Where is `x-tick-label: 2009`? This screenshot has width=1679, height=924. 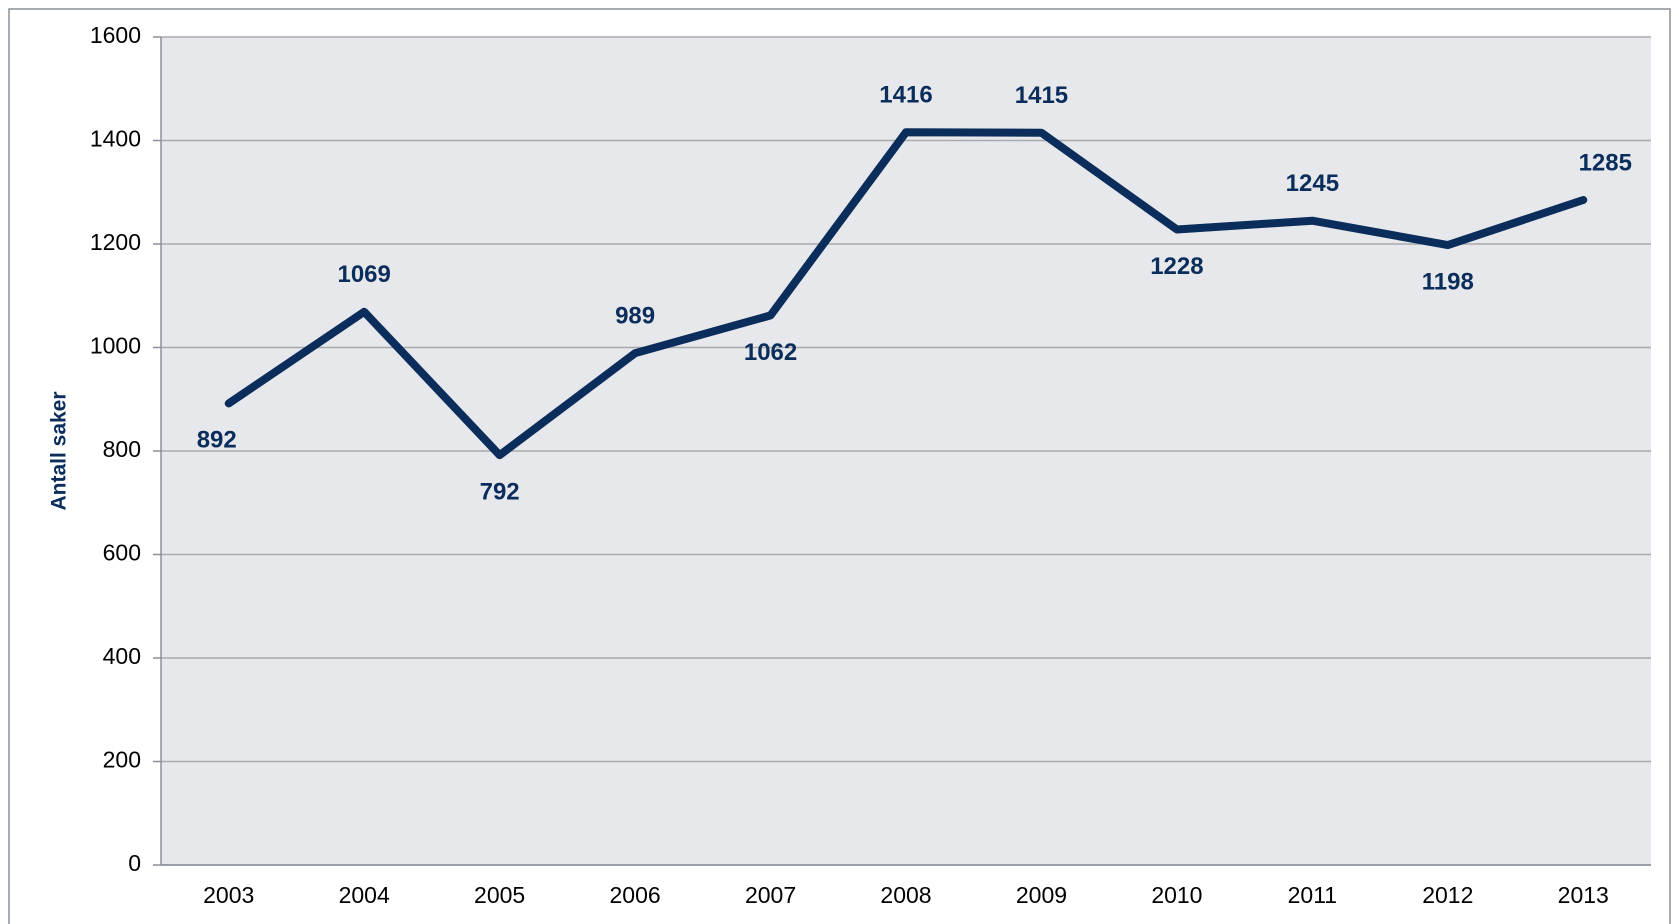
x-tick-label: 2009 is located at coordinates (1041, 895).